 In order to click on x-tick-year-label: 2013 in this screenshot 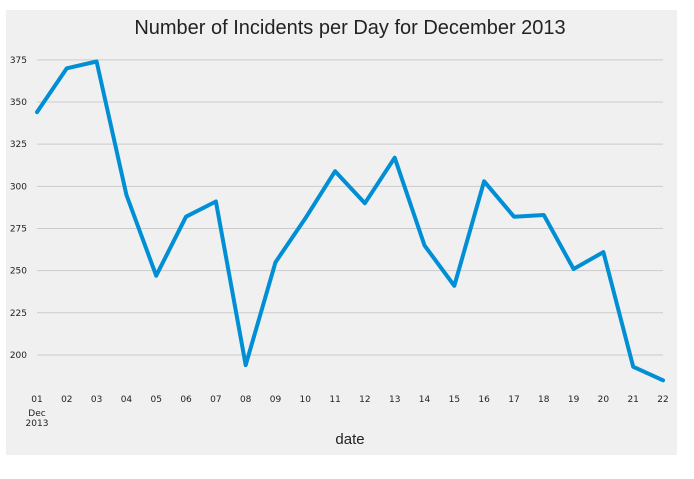, I will do `click(37, 424)`.